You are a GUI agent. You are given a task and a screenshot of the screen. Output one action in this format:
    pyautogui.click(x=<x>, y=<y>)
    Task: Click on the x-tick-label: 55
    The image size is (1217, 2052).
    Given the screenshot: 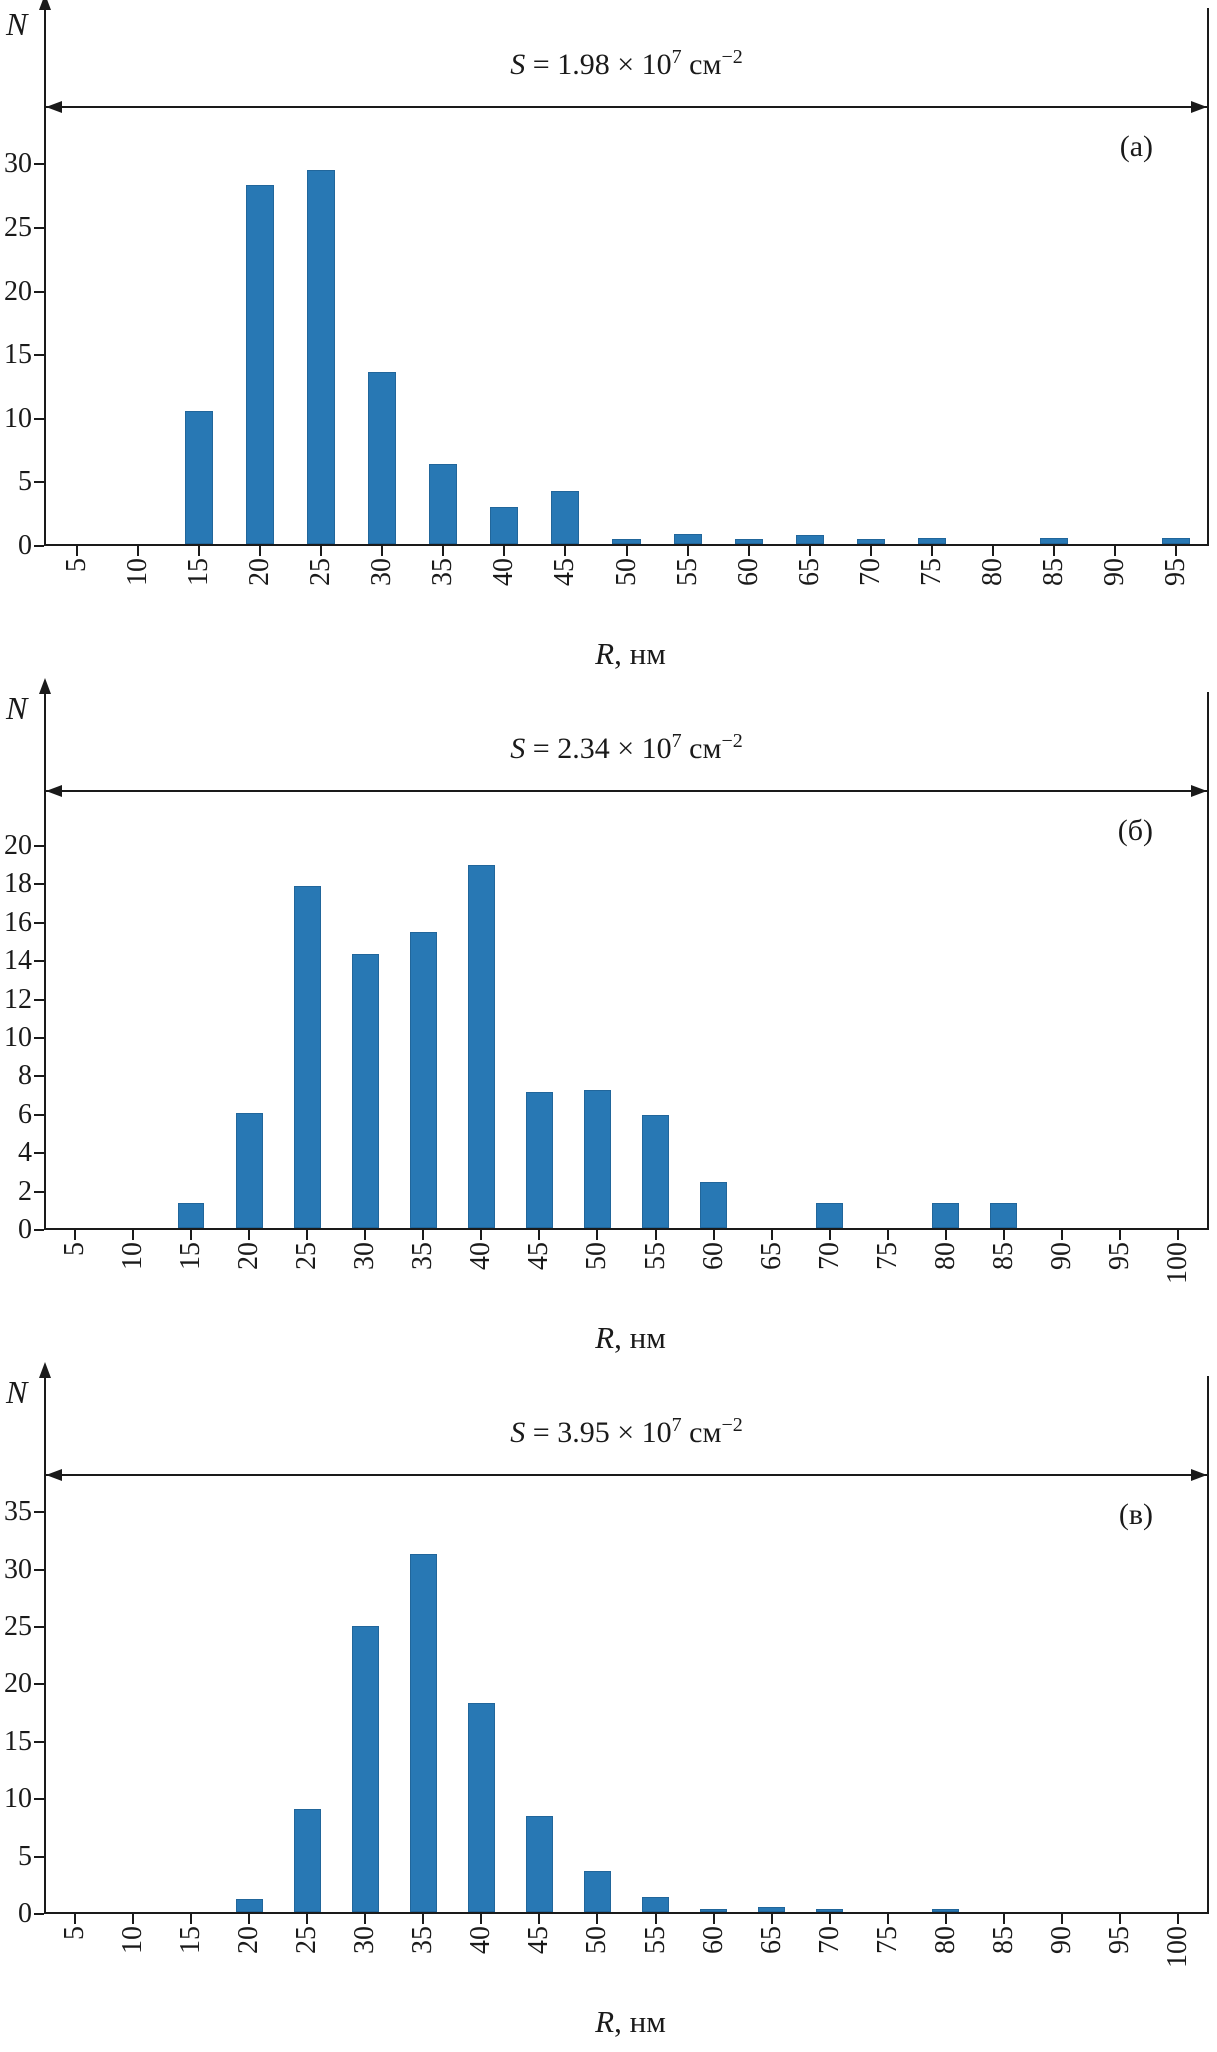 What is the action you would take?
    pyautogui.click(x=687, y=572)
    